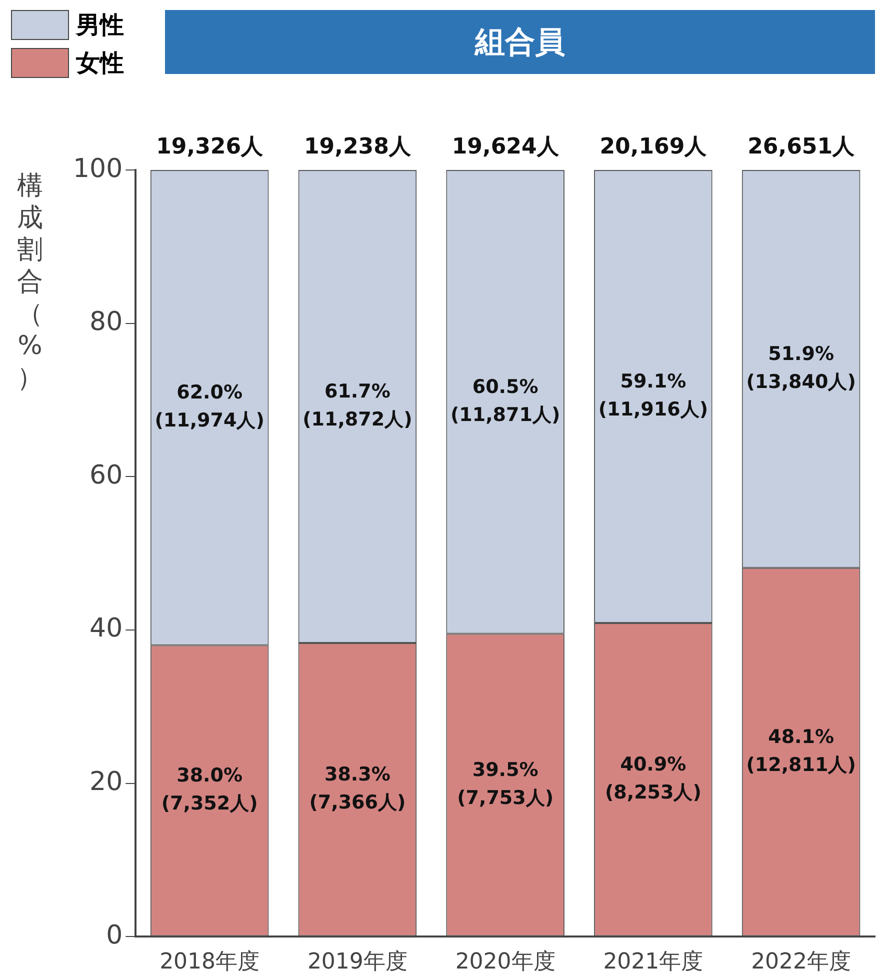  I want to click on annotation: 19,326人, so click(210, 147).